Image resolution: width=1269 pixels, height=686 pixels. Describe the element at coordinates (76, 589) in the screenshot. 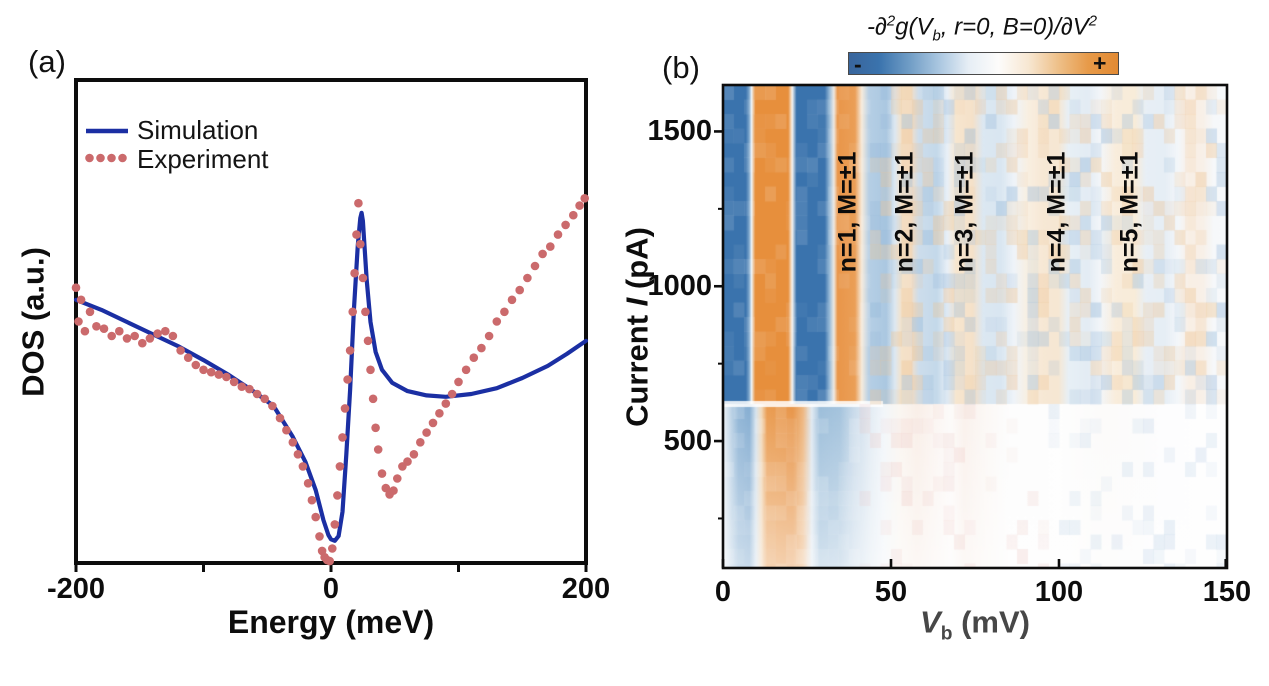

I see `panel-a-x-tick-label: -200` at that location.